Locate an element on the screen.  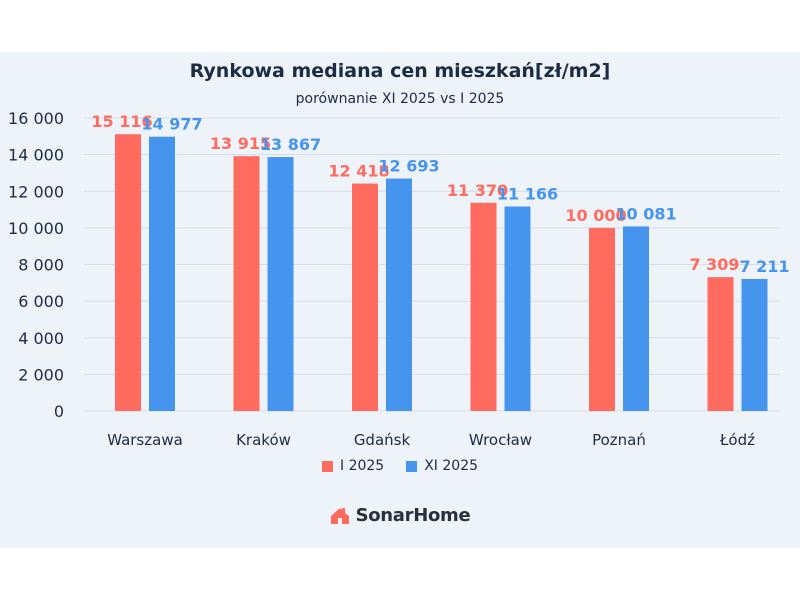
y-tick-label: 0 is located at coordinates (59, 411).